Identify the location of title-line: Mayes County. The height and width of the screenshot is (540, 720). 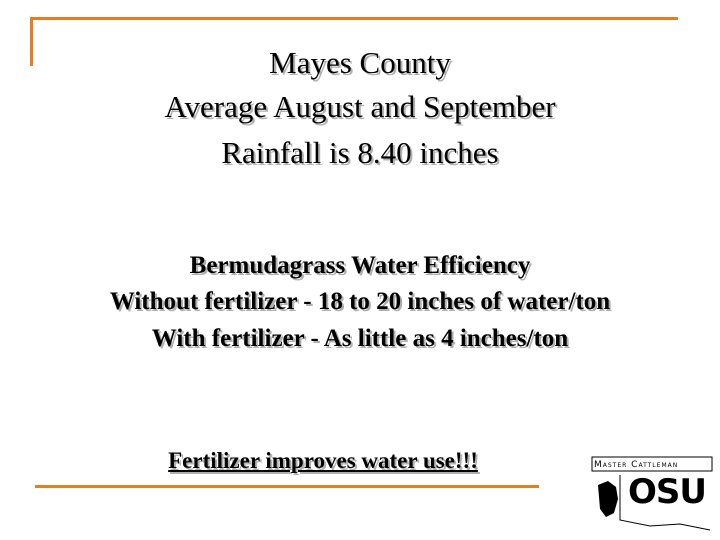
(360, 62).